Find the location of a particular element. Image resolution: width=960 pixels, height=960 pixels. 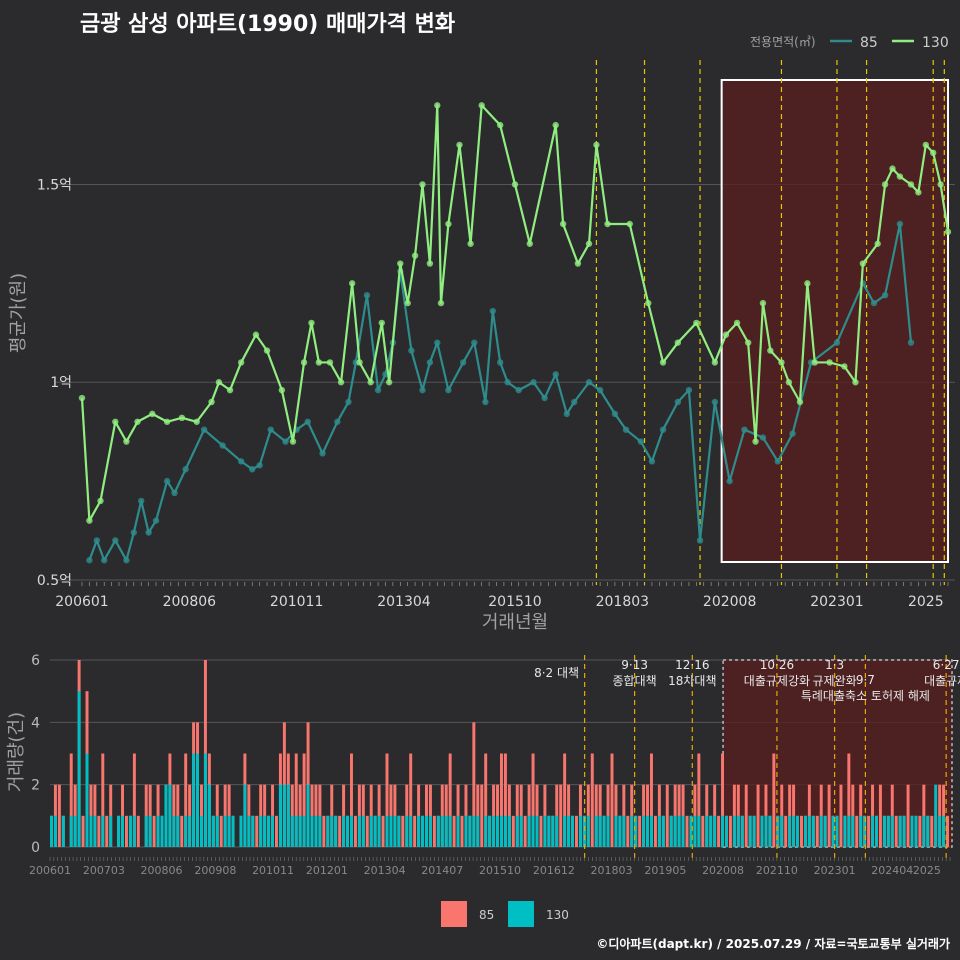

price-chart-highlight is located at coordinates (835, 321).